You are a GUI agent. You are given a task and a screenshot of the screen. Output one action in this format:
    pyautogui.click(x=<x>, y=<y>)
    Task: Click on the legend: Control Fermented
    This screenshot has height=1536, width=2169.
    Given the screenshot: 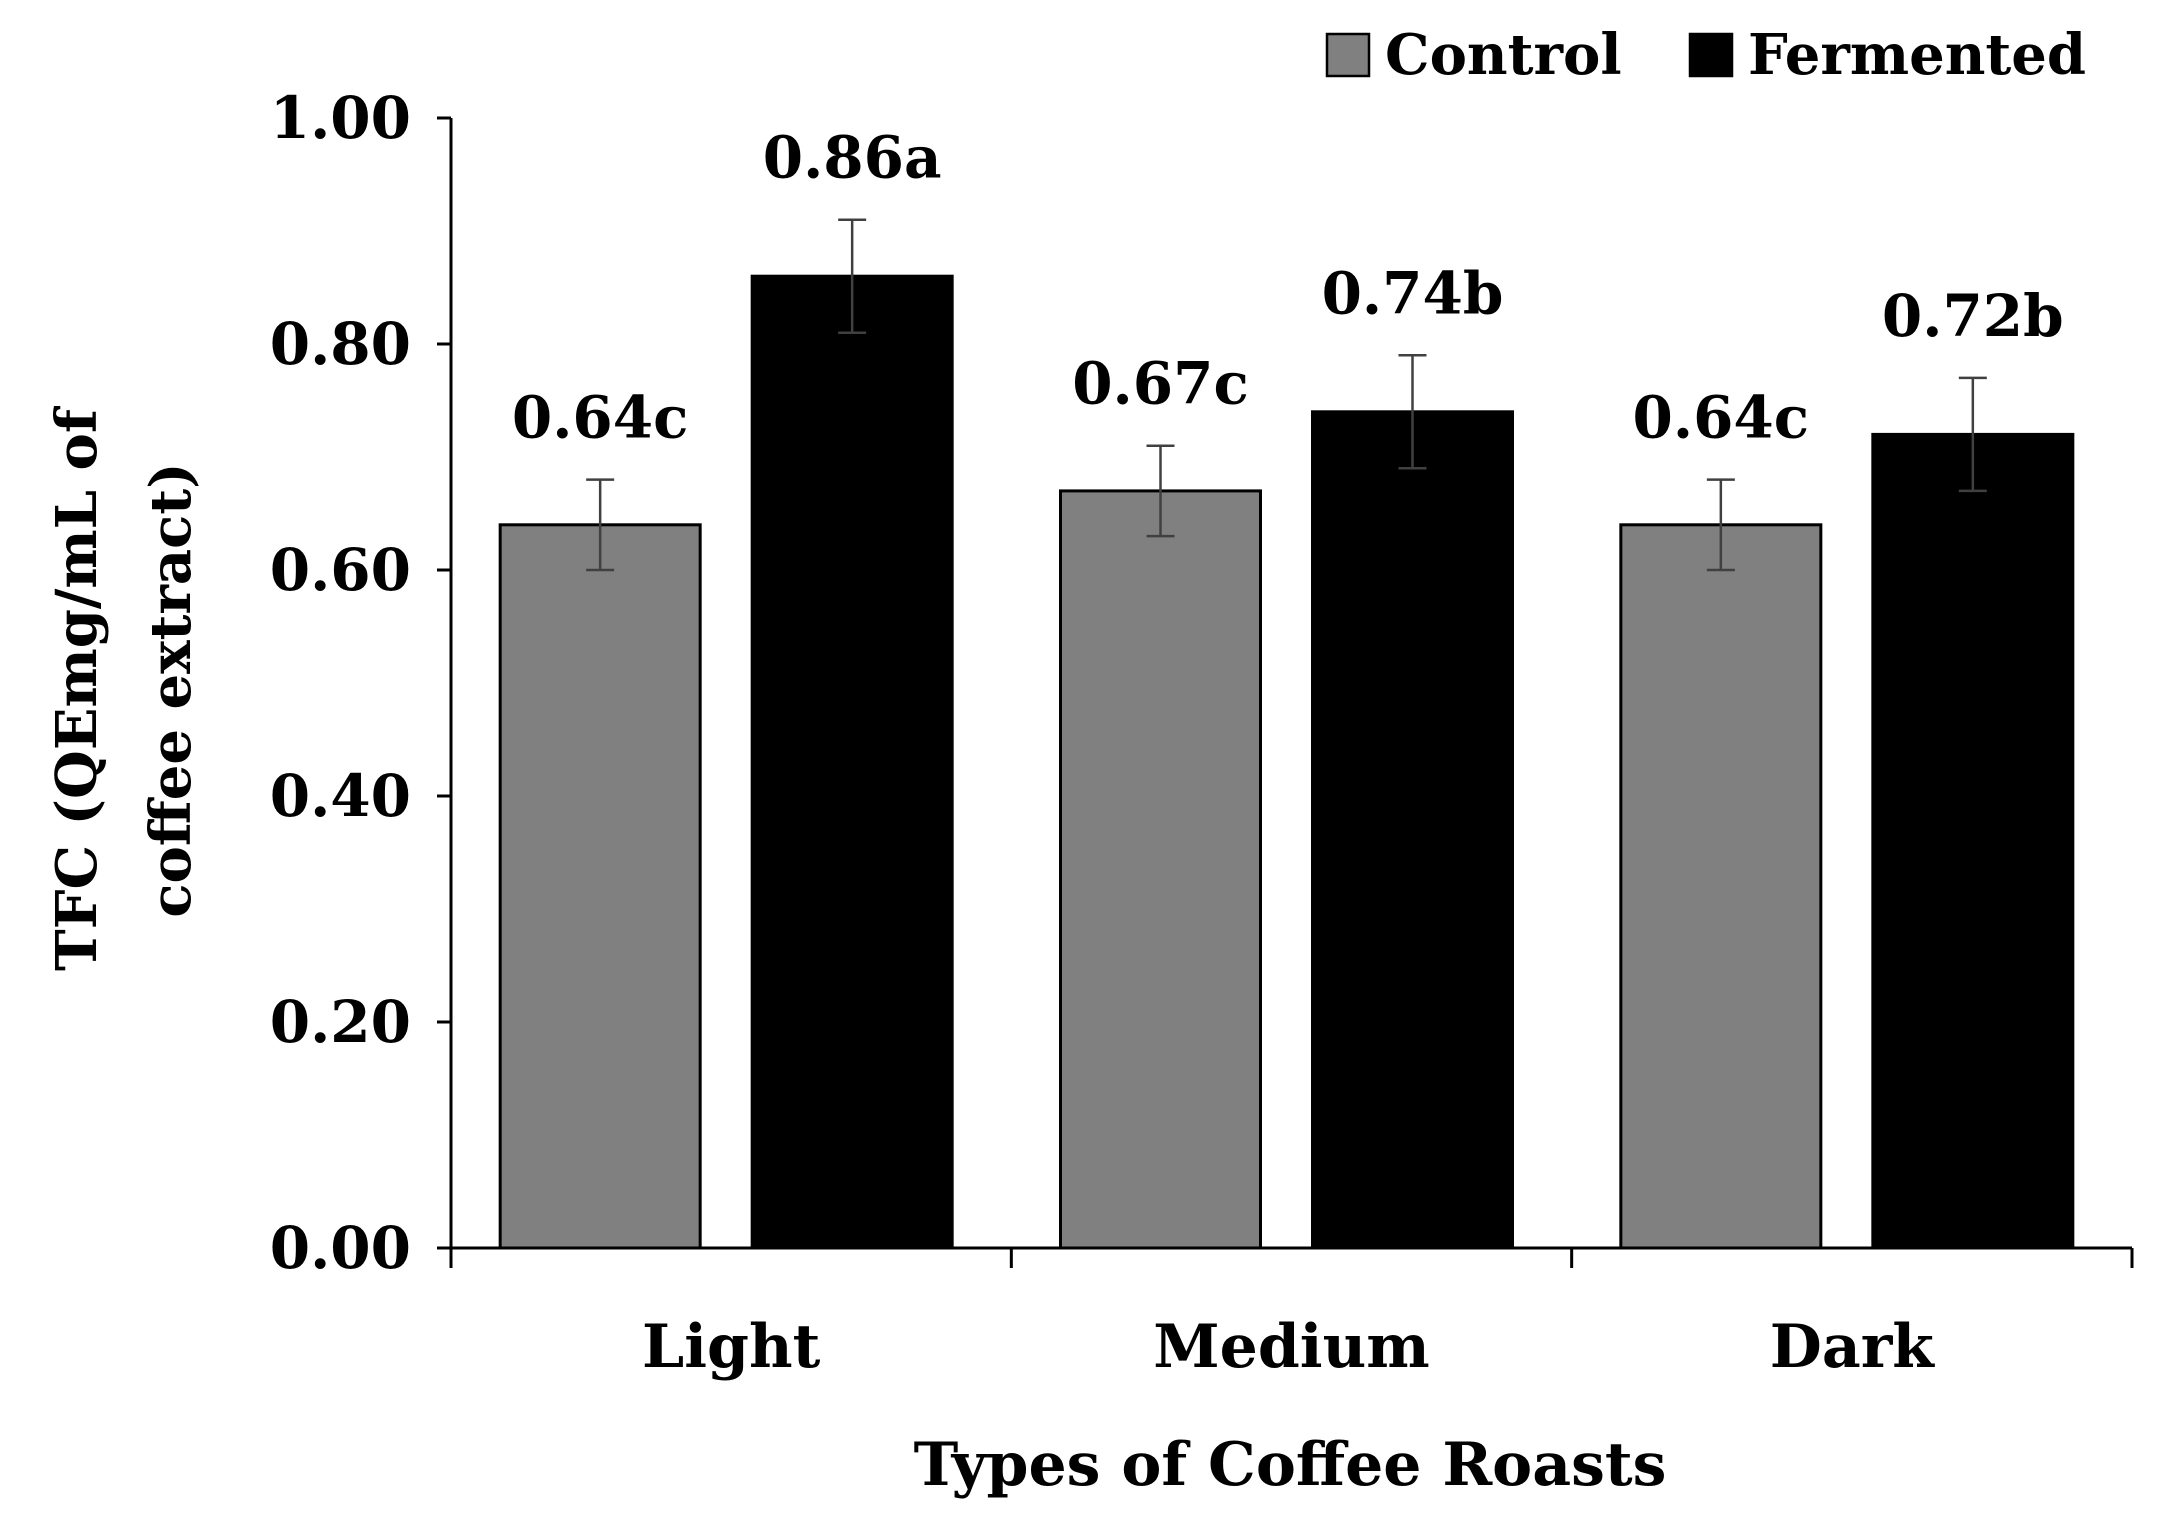 What is the action you would take?
    pyautogui.click(x=1705, y=55)
    